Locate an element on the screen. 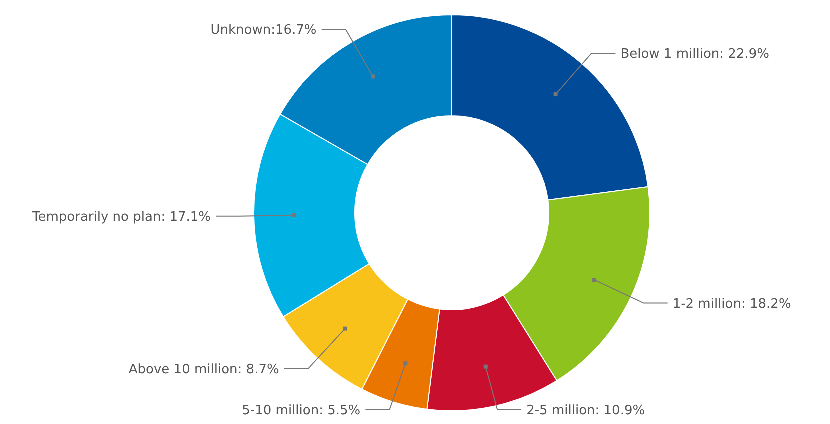 This screenshot has width=830, height=424. data-label: : 17.1% is located at coordinates (186, 217).